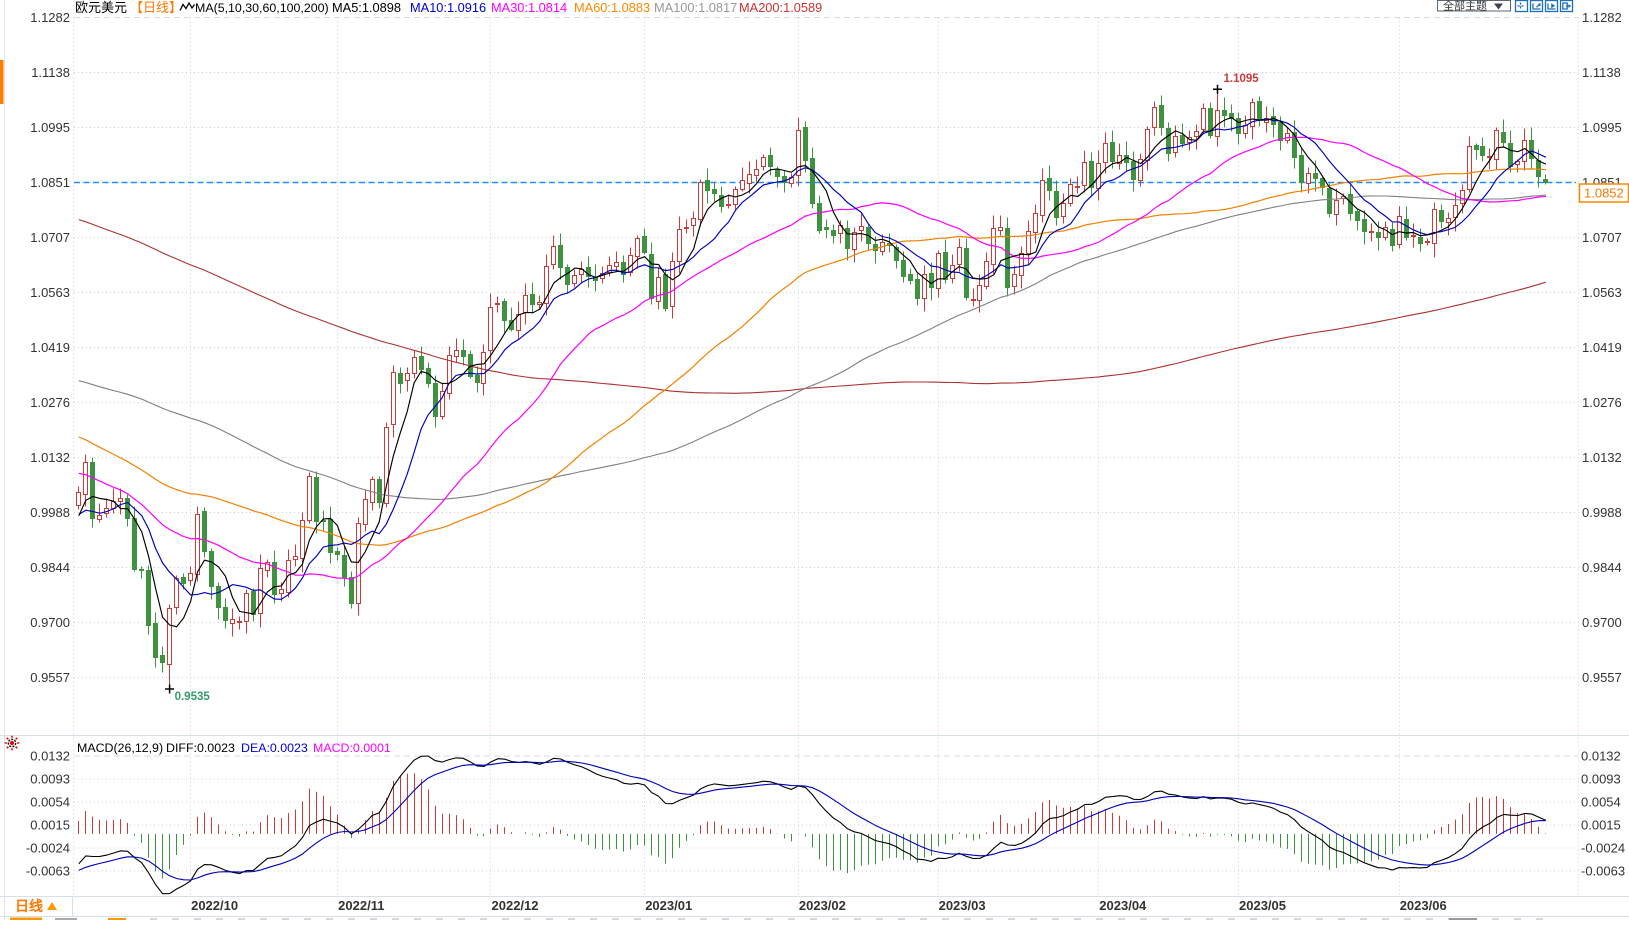 Image resolution: width=1629 pixels, height=925 pixels. Describe the element at coordinates (262, 8) in the screenshot. I see `svg-text: MA(5,10,30,60,100,200)` at that location.